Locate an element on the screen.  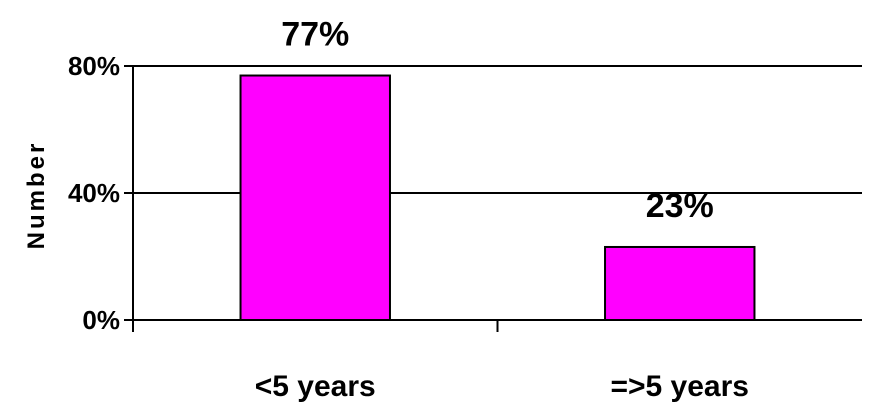
y-axis-title: Number is located at coordinates (36, 195).